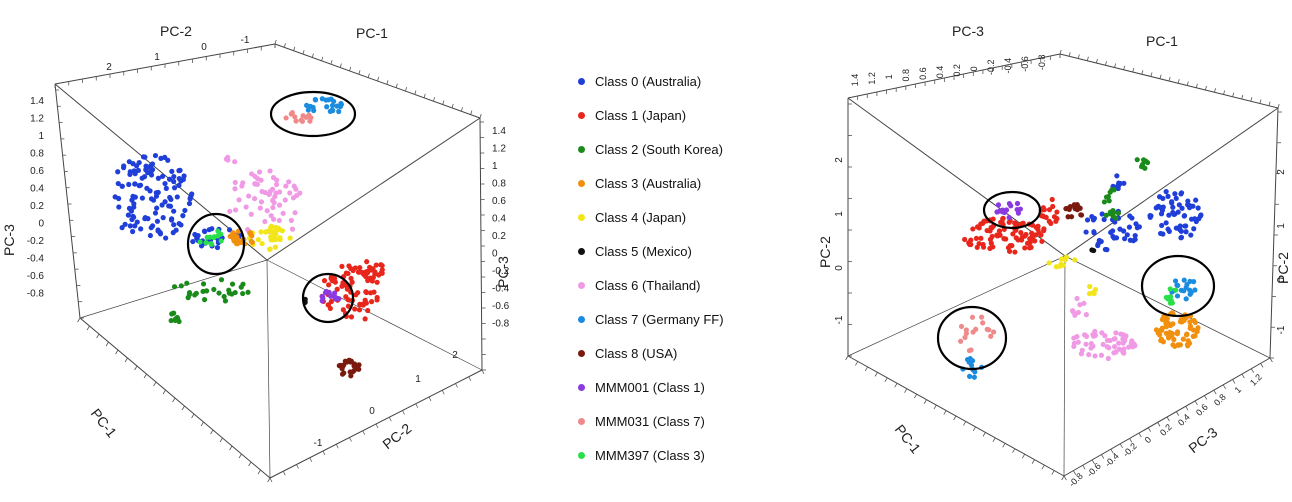 Image resolution: width=1292 pixels, height=502 pixels. Describe the element at coordinates (41, 224) in the screenshot. I see `tick-label: 0` at that location.